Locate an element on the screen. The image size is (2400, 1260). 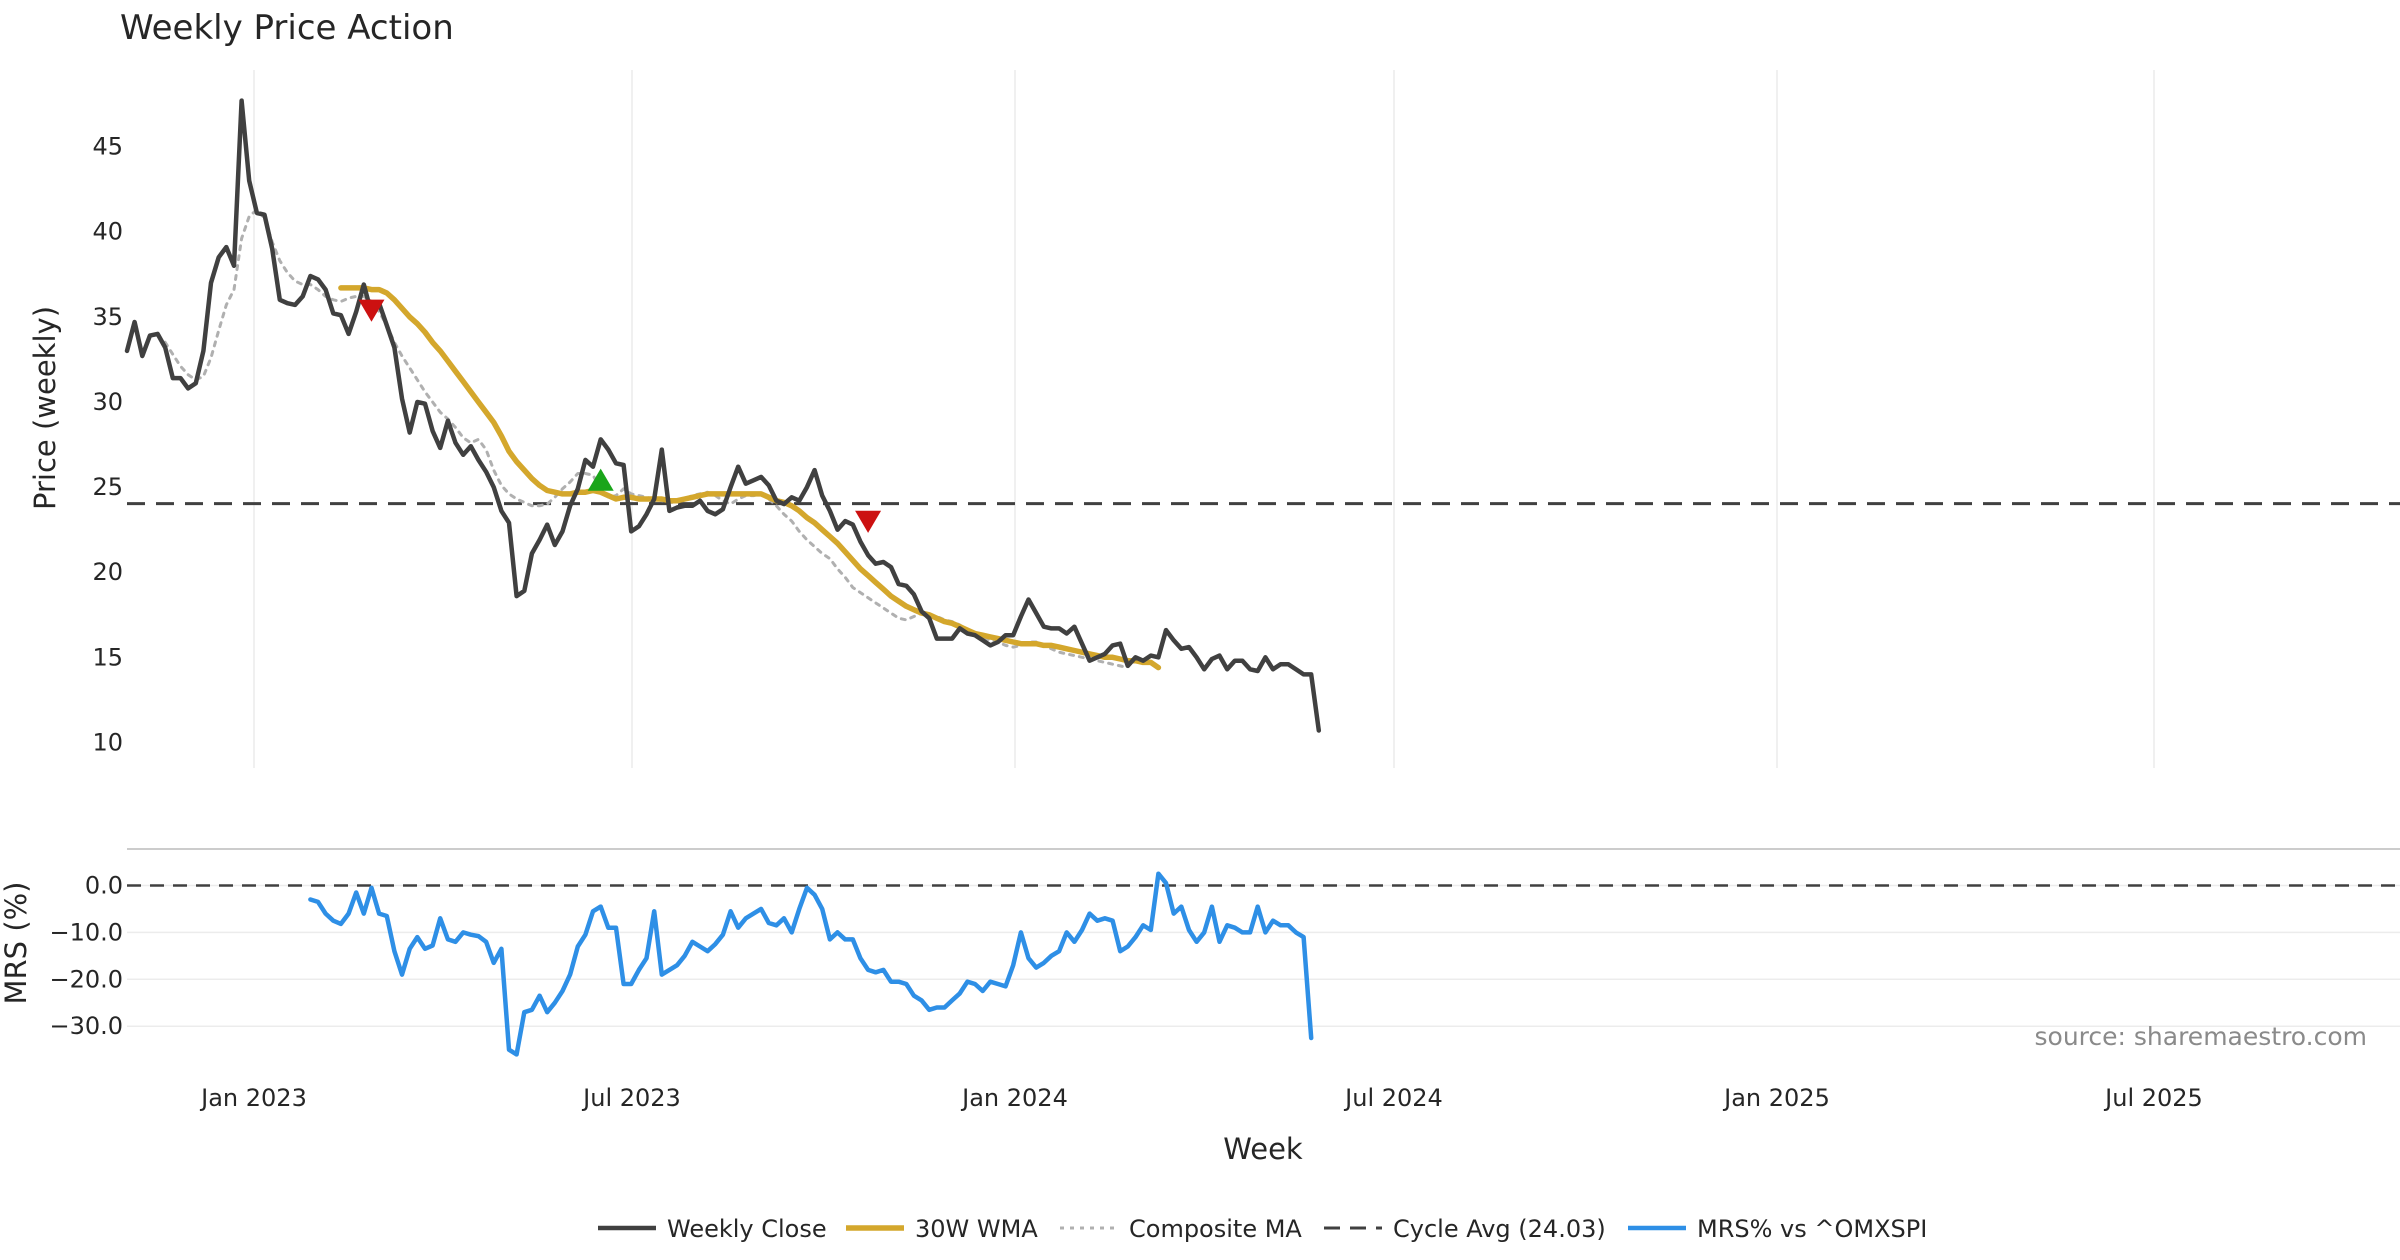
mrs-y-ticks: 0.0 −10.0 −20.0 −30.0 is located at coordinates (86, 955).